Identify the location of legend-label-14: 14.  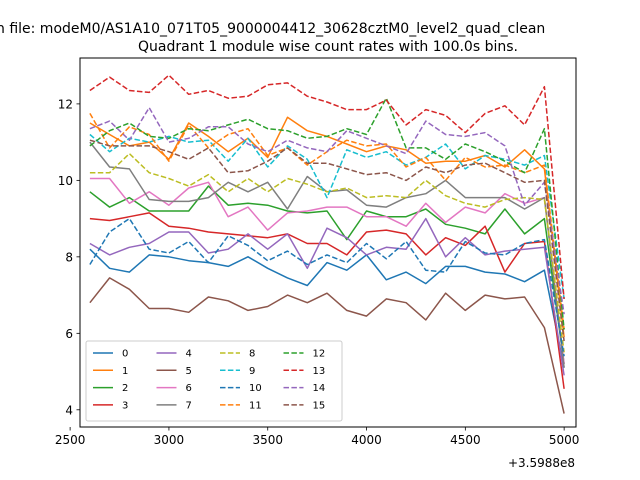
(319, 388).